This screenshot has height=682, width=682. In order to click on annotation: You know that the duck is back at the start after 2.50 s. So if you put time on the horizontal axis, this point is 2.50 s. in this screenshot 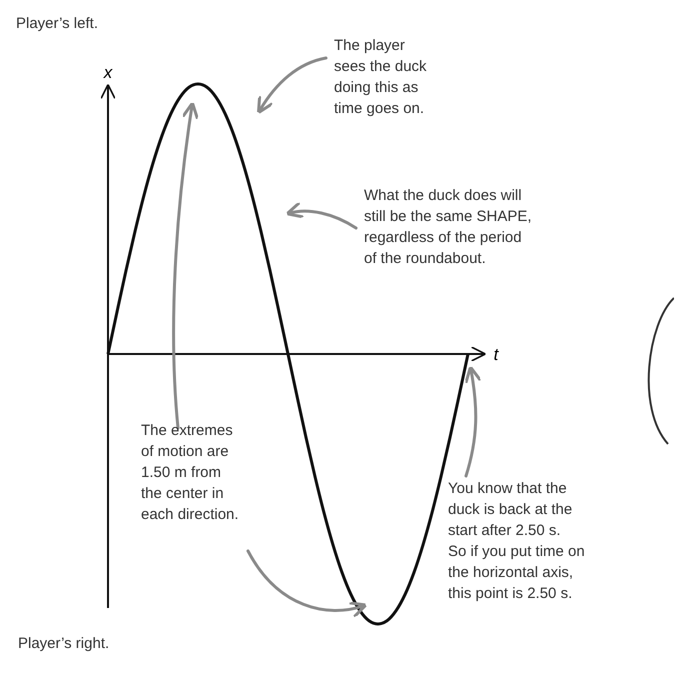, I will do `click(516, 541)`.